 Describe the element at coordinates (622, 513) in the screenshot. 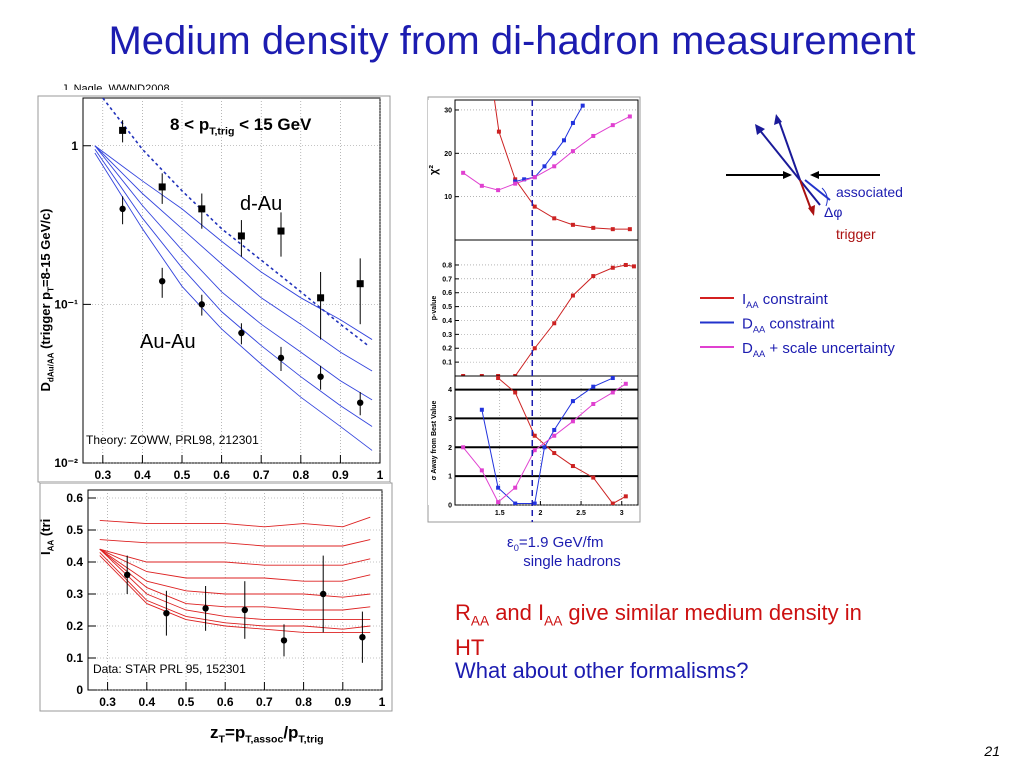

I see `x-tick-label: 3` at that location.